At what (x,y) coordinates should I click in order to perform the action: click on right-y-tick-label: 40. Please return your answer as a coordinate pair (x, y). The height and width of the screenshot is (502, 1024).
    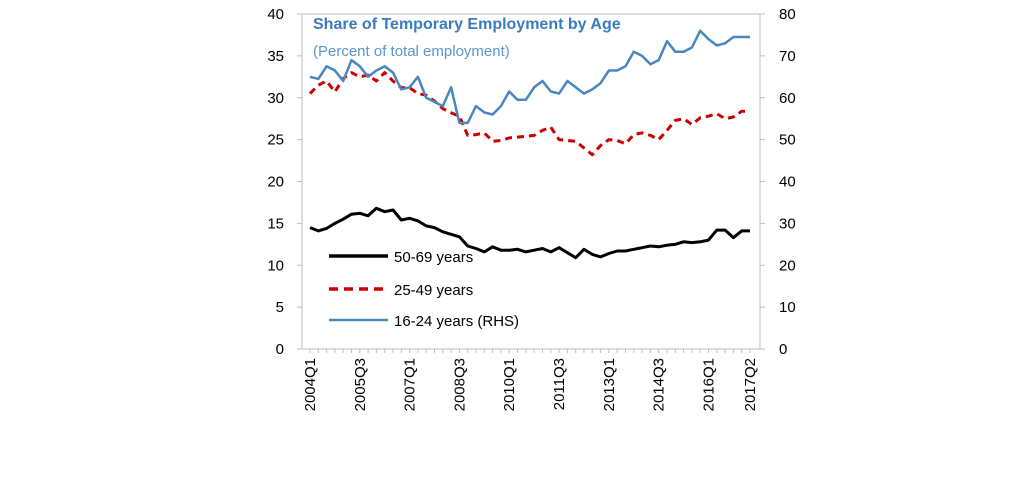
    Looking at the image, I should click on (787, 182).